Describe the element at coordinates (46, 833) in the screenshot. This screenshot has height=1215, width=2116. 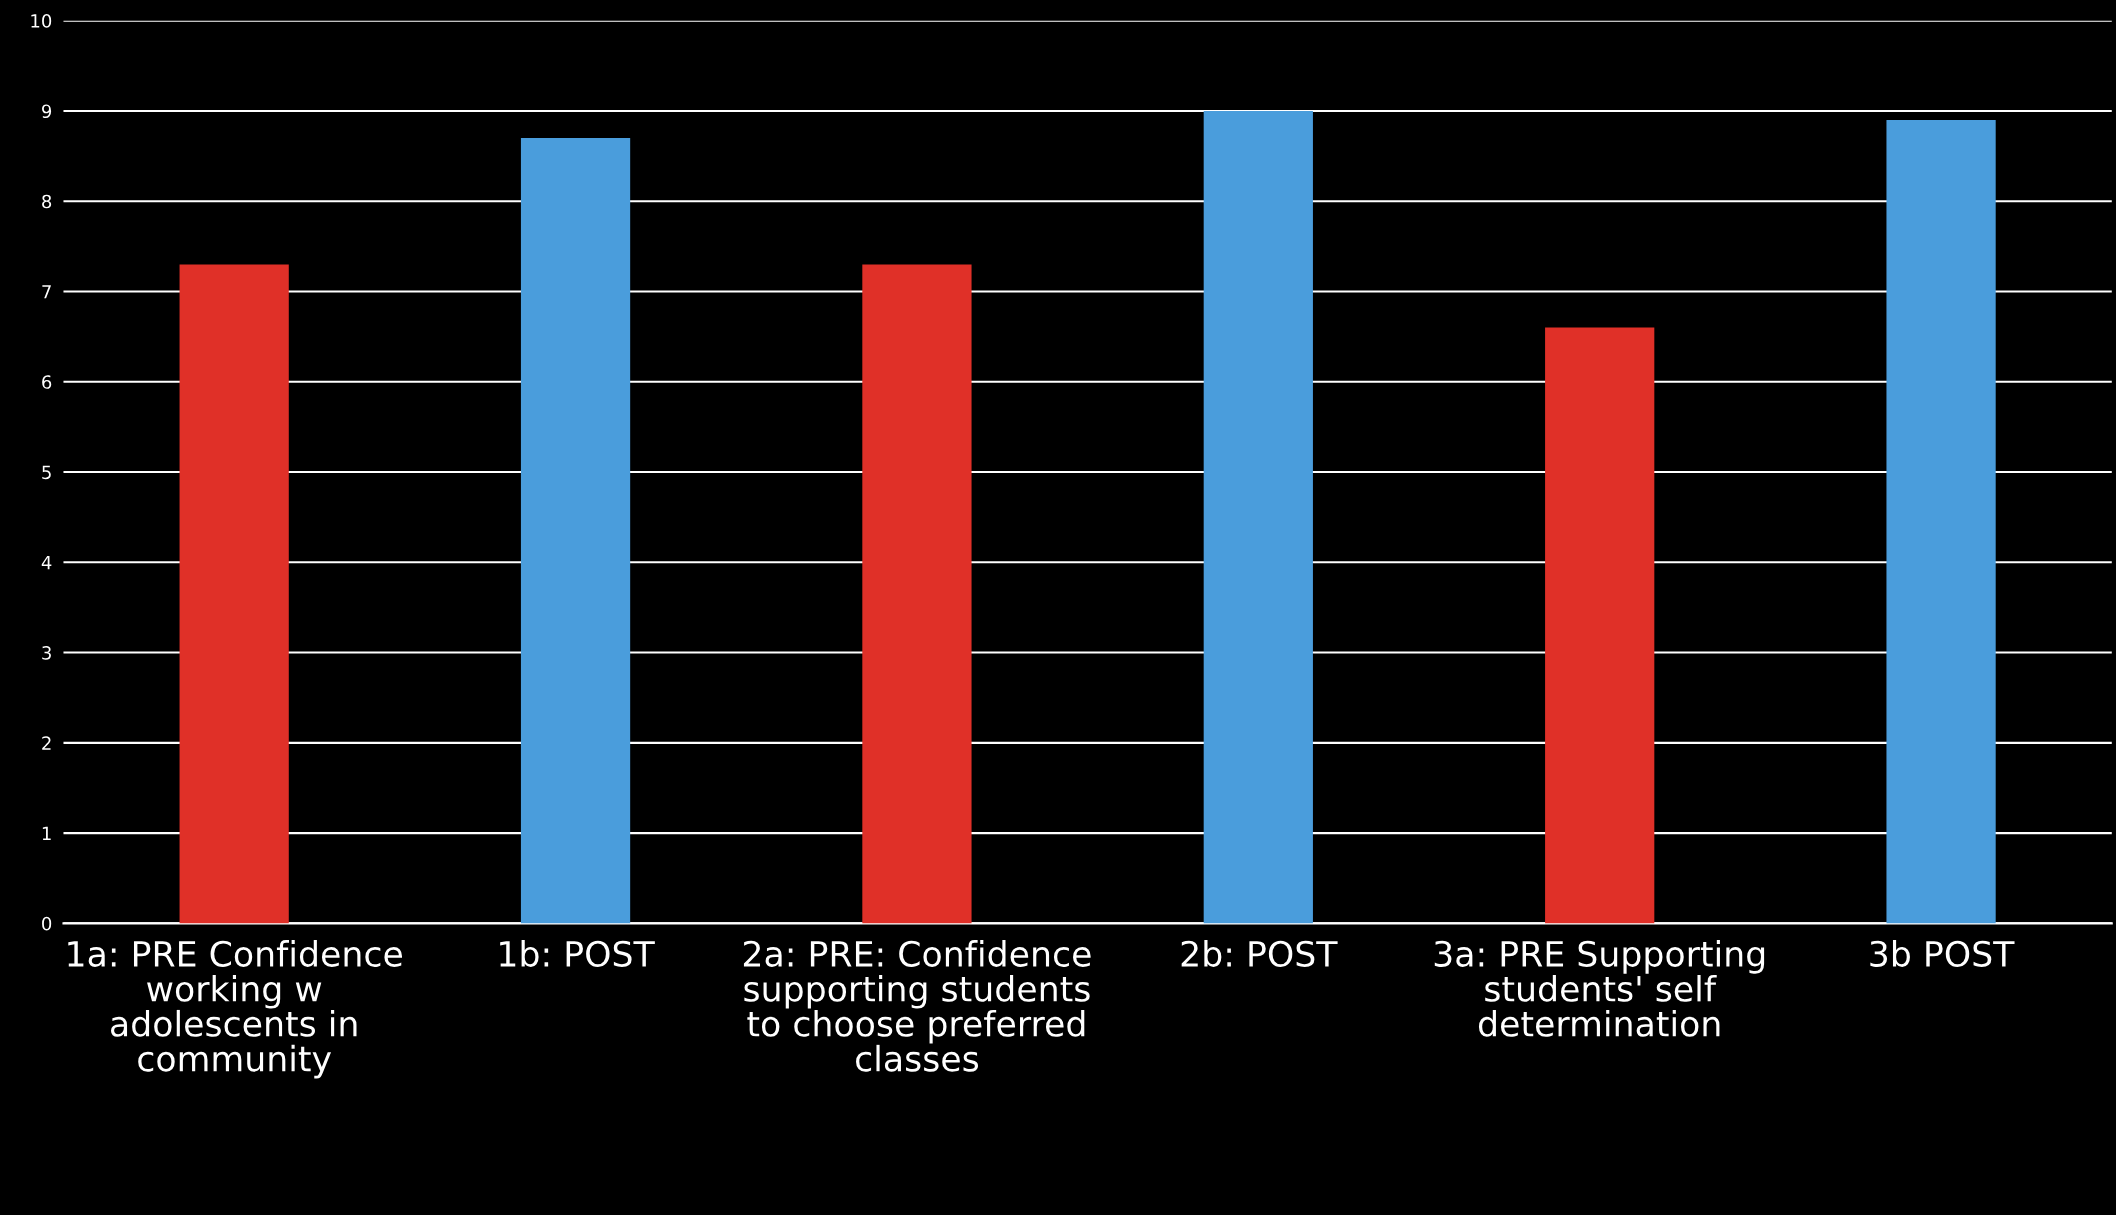
I see `y-tick-label: 1` at that location.